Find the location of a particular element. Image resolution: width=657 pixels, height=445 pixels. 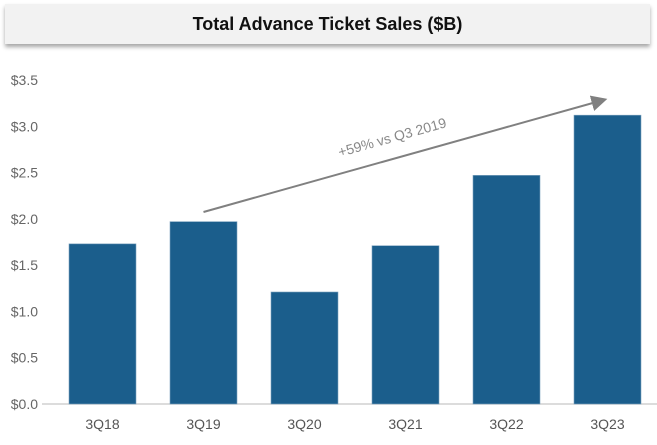

y-tick-label: $1.0 is located at coordinates (24, 311).